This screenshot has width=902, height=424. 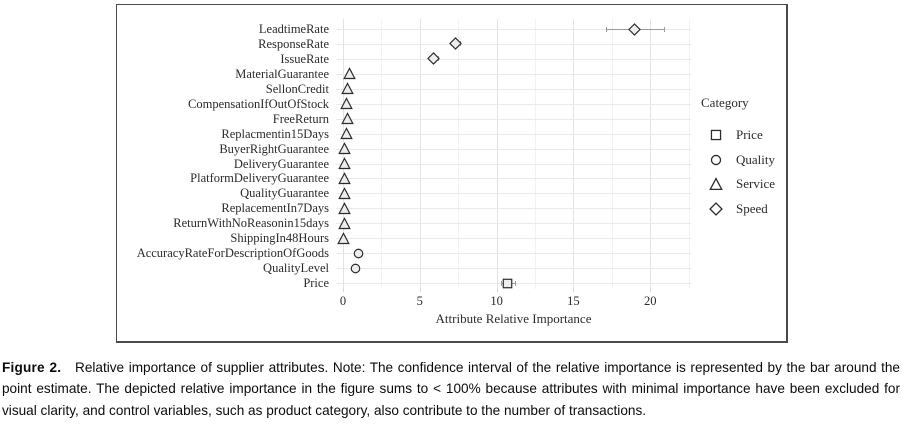 I want to click on legend-entry-label: Speed, so click(x=752, y=208).